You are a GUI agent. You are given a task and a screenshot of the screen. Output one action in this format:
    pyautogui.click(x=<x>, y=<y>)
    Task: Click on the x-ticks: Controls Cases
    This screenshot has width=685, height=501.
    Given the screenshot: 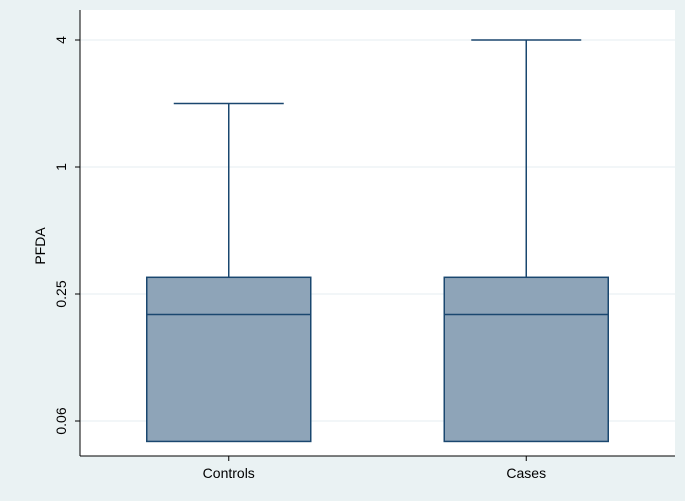 What is the action you would take?
    pyautogui.click(x=374, y=468)
    